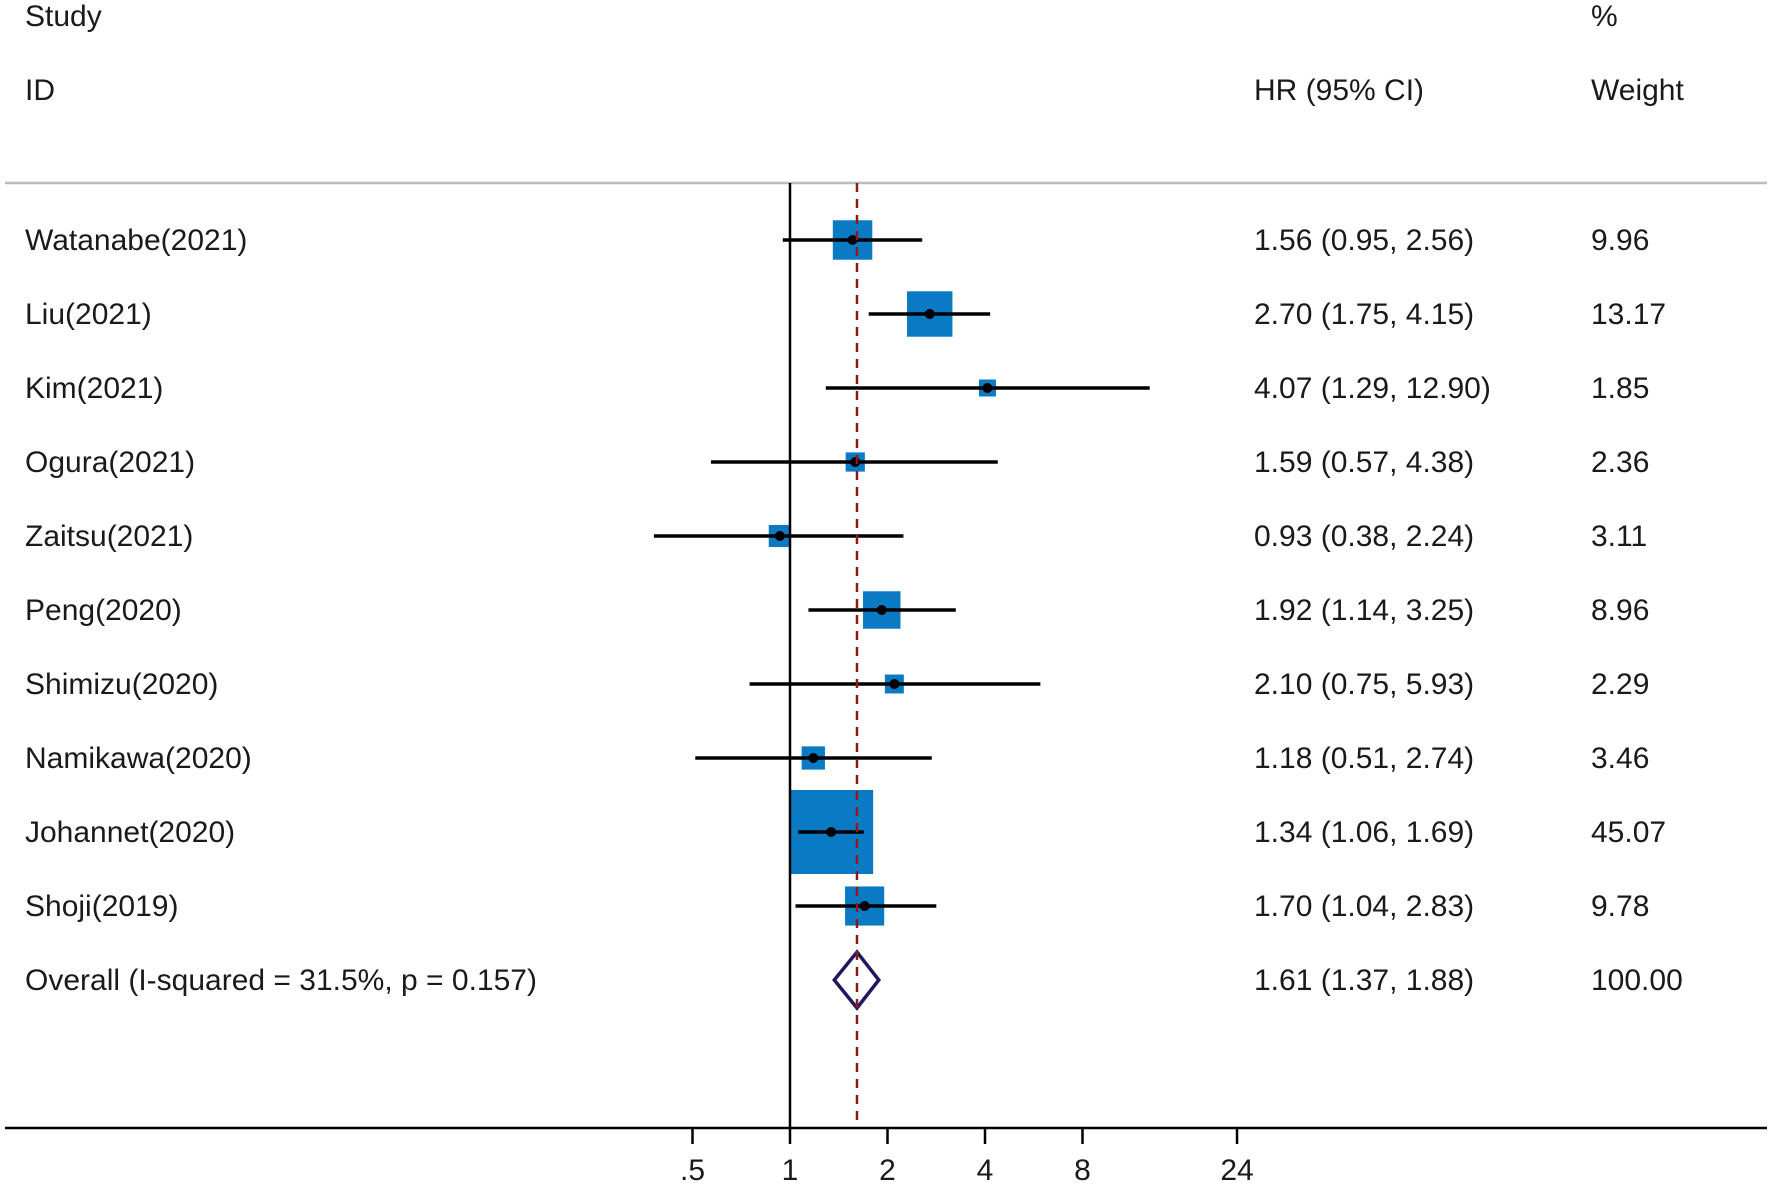 This screenshot has height=1190, width=1772. What do you see at coordinates (837, 462) in the screenshot?
I see `study-row: Ogura(2021) 1.59 (0.57, 4.38) 2.36` at bounding box center [837, 462].